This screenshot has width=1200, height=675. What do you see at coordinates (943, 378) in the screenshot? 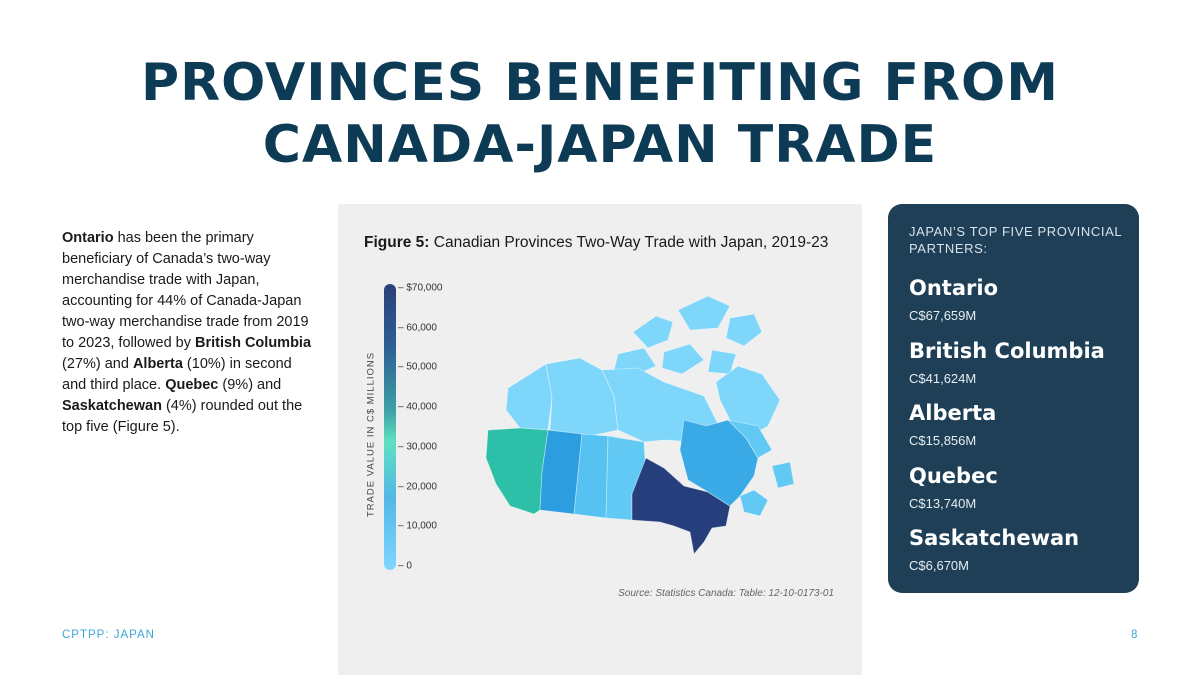
I see `partner-value: C$41,624M` at bounding box center [943, 378].